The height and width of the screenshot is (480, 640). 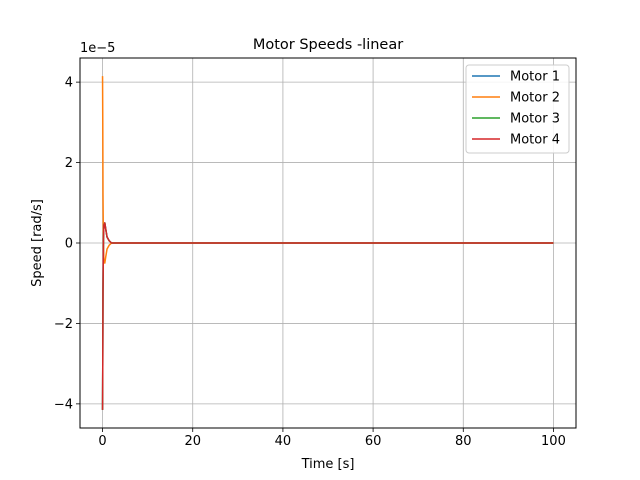 What do you see at coordinates (69, 83) in the screenshot?
I see `y-tick-label: 4` at bounding box center [69, 83].